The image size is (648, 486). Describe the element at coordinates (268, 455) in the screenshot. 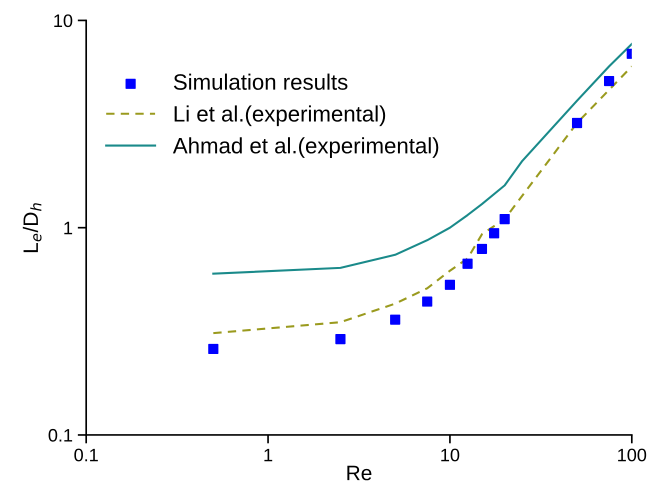

I see `x-tick-label: 1` at that location.